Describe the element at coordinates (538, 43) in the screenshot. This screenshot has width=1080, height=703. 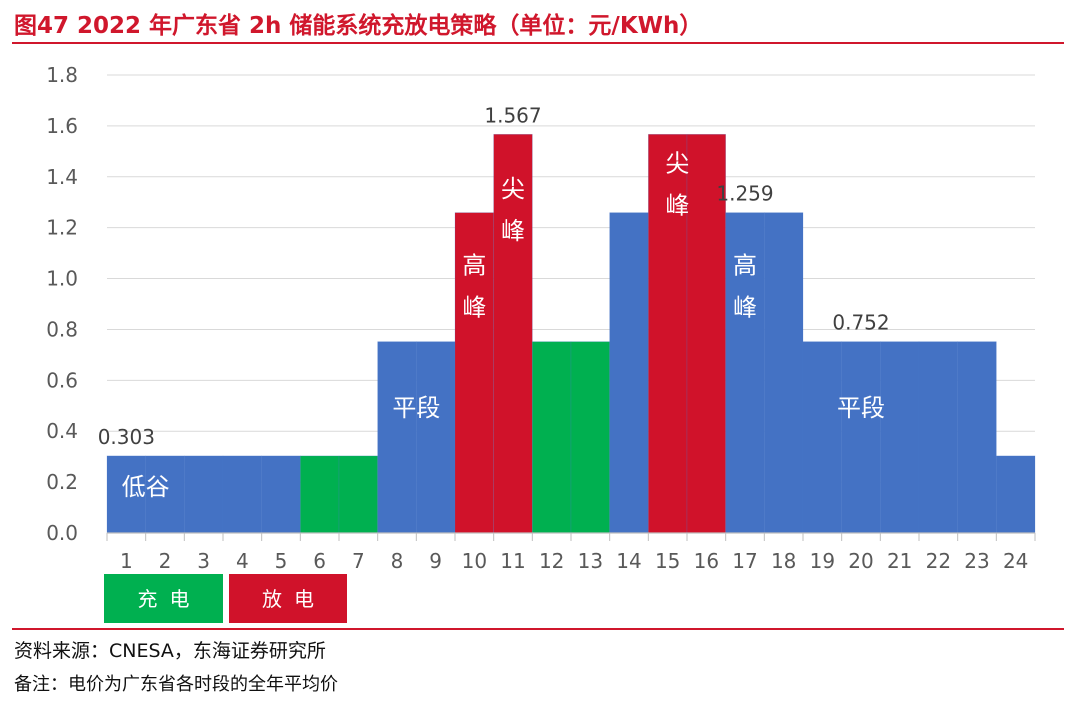
I see `title-divider` at that location.